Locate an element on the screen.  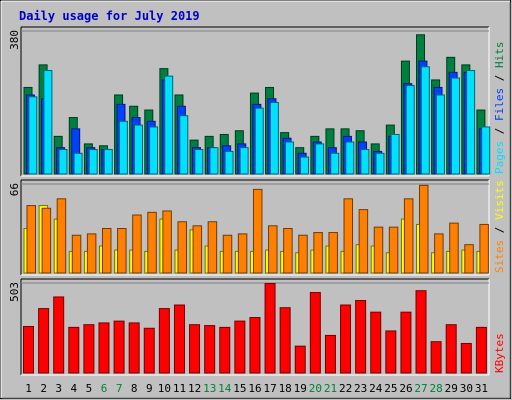
bar-kbytes-day-21: KBytes 21: 210 is located at coordinates (330, 354).